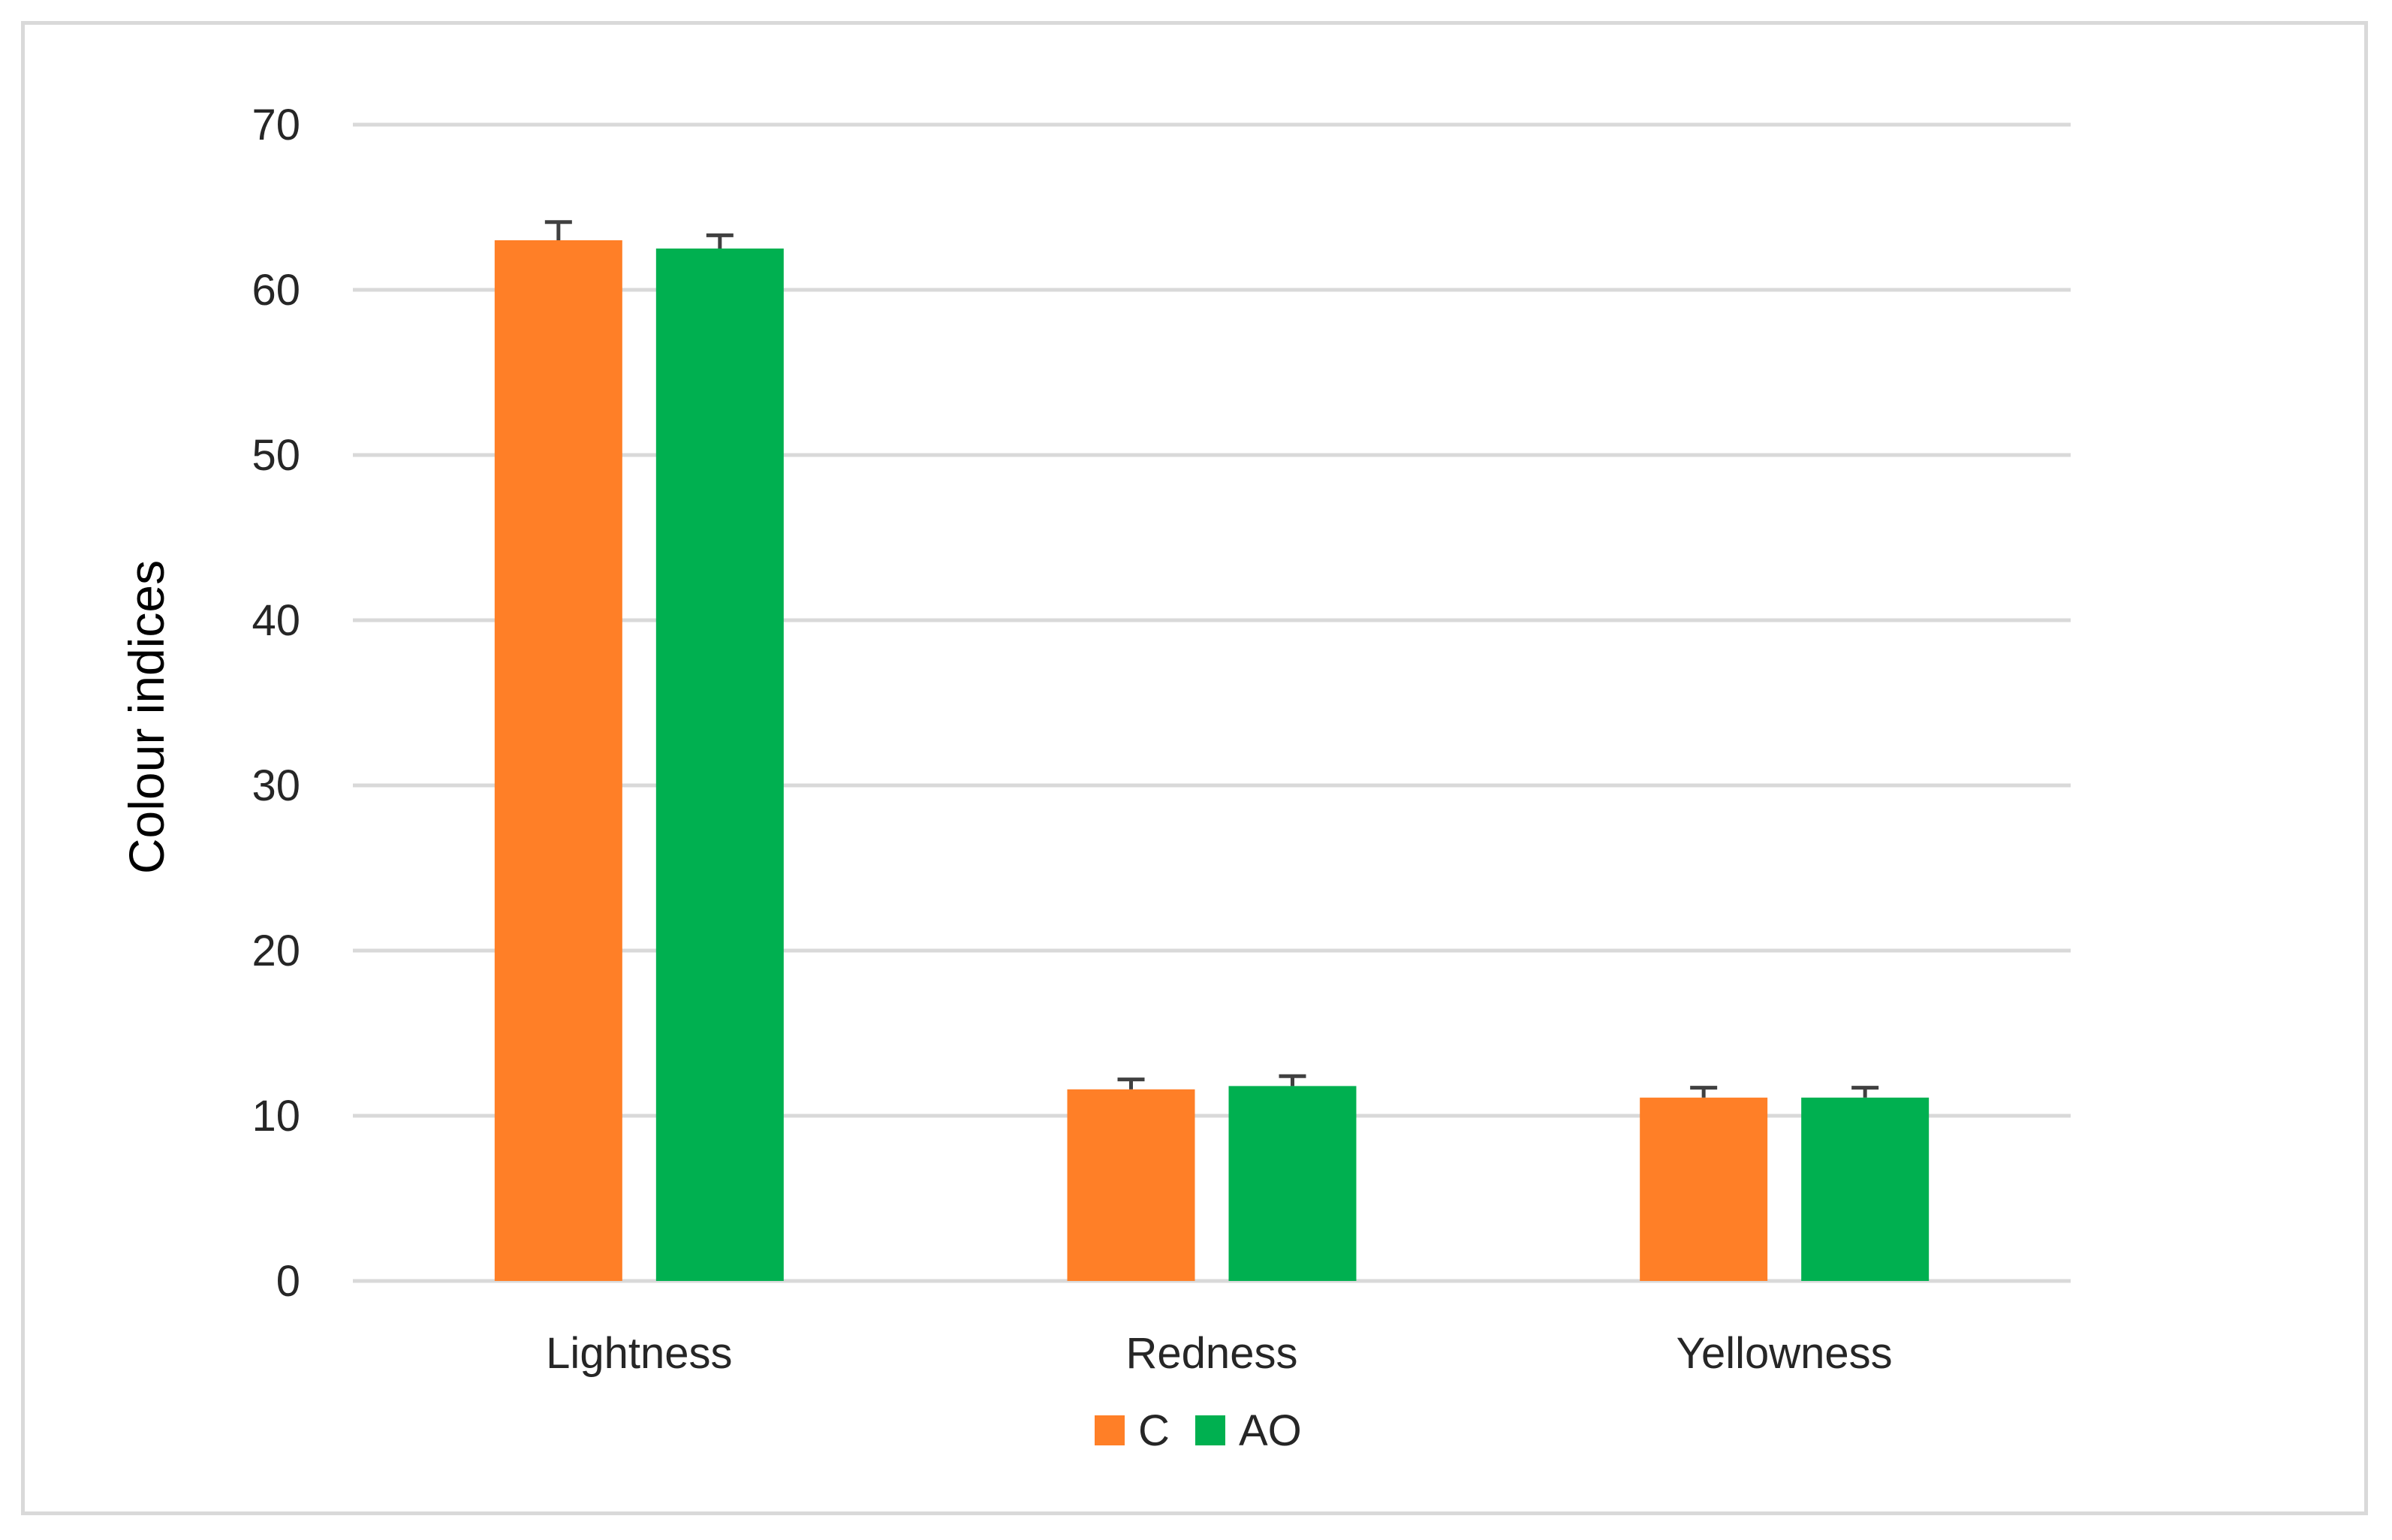  I want to click on bar-c-redness, so click(1131, 1185).